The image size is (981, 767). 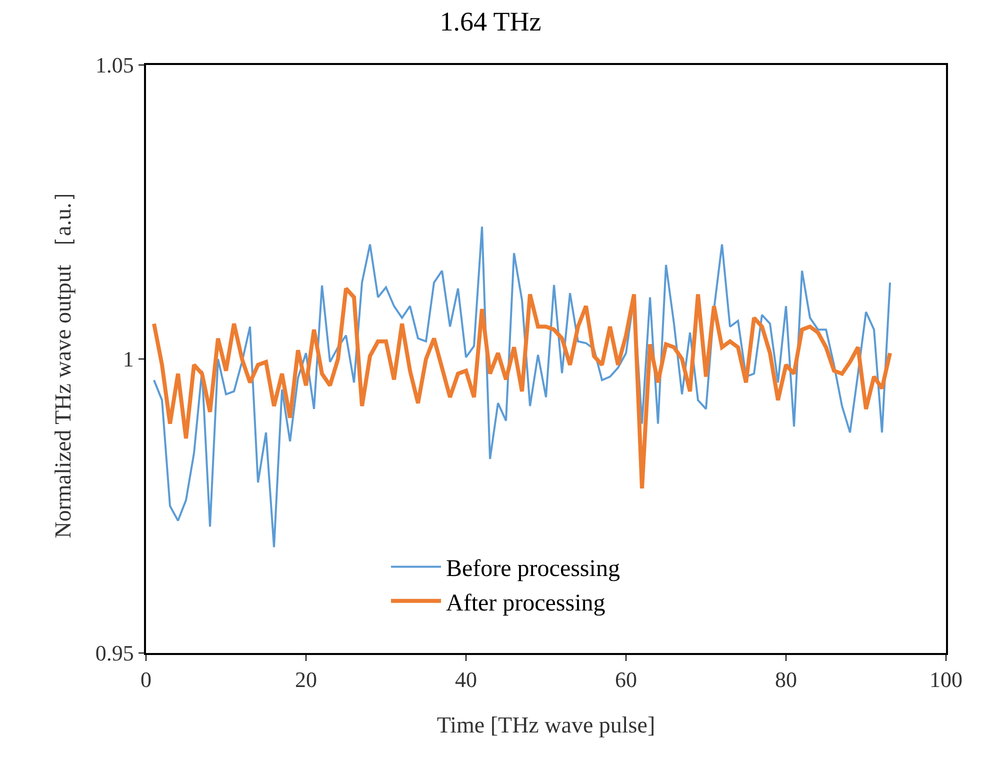 What do you see at coordinates (466, 679) in the screenshot?
I see `x-tick-label: 40` at bounding box center [466, 679].